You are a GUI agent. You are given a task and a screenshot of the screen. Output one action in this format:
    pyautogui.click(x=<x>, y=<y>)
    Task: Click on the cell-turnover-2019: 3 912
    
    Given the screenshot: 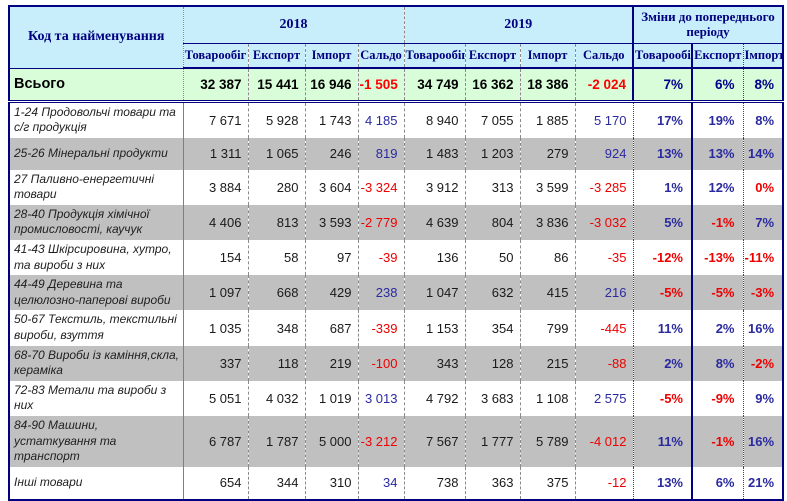 What is the action you would take?
    pyautogui.click(x=434, y=187)
    